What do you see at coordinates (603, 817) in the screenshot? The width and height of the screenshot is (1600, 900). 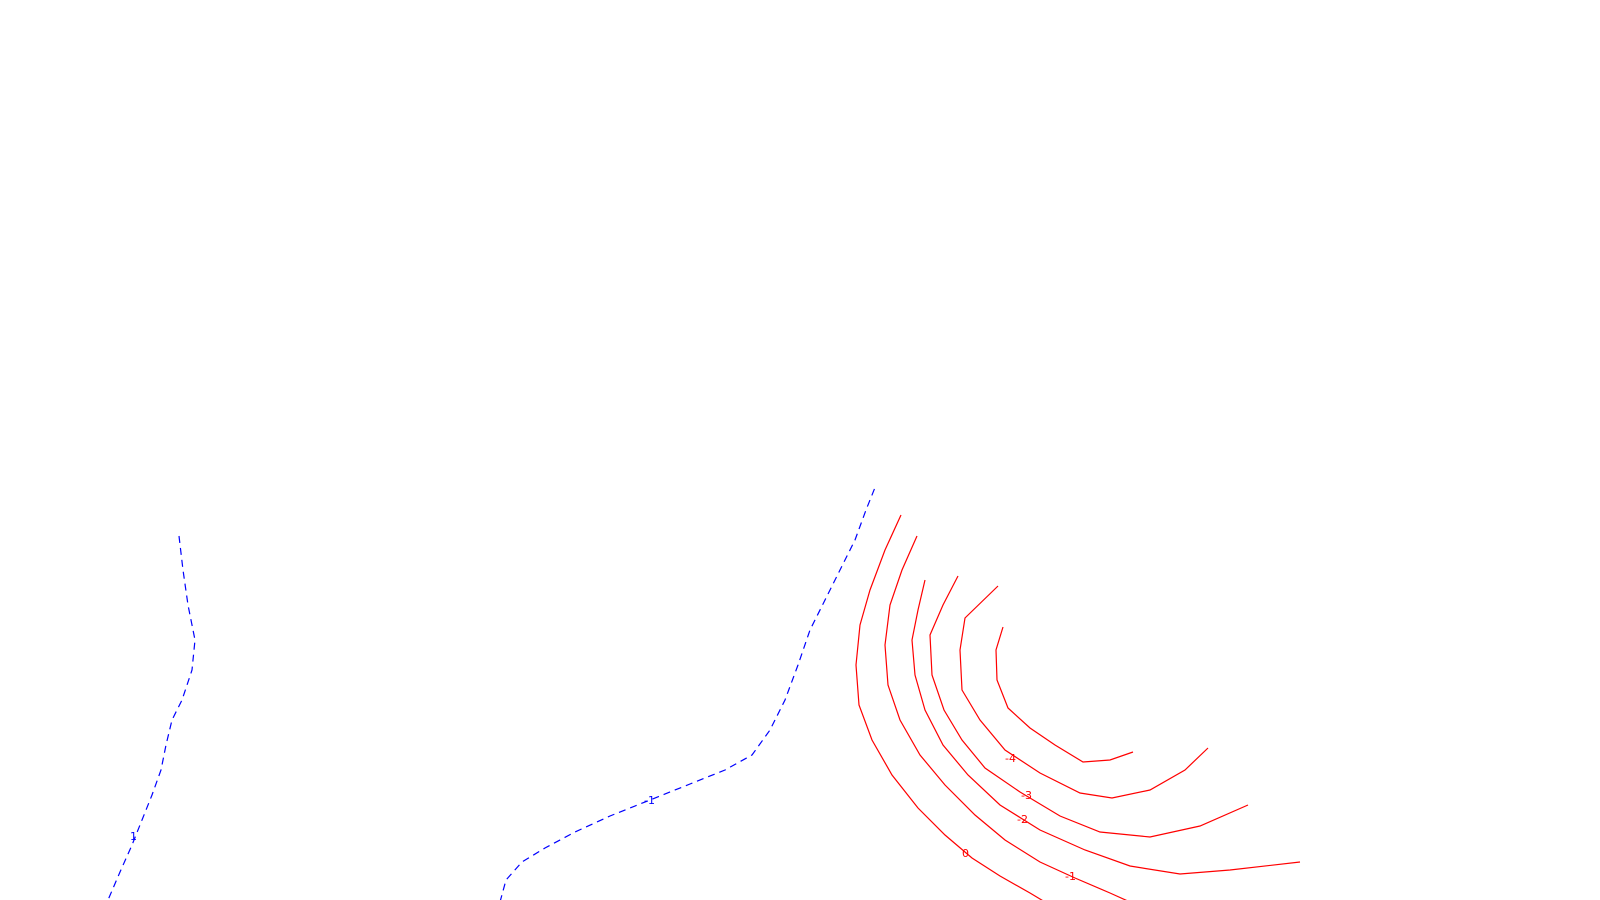 I see `contour-labels: 1 -1 0 -1 -2 -3 -4` at bounding box center [603, 817].